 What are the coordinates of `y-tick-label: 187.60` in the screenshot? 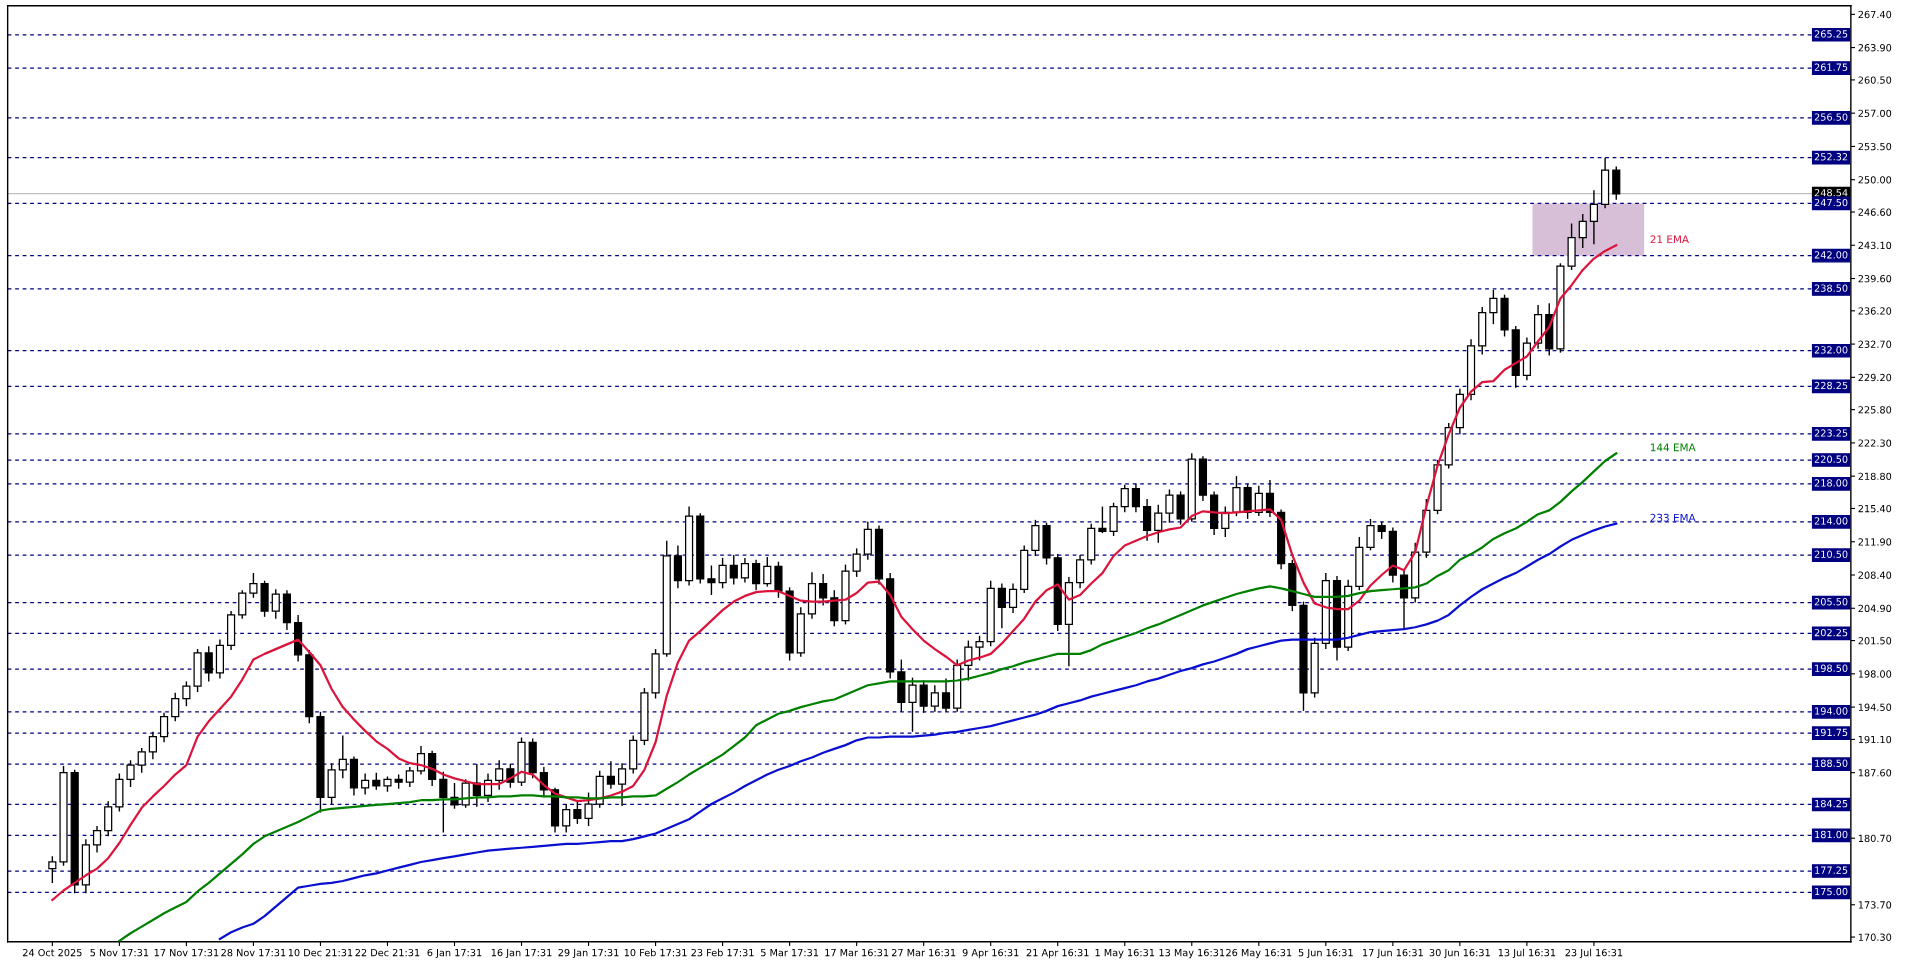 It's located at (1875, 773).